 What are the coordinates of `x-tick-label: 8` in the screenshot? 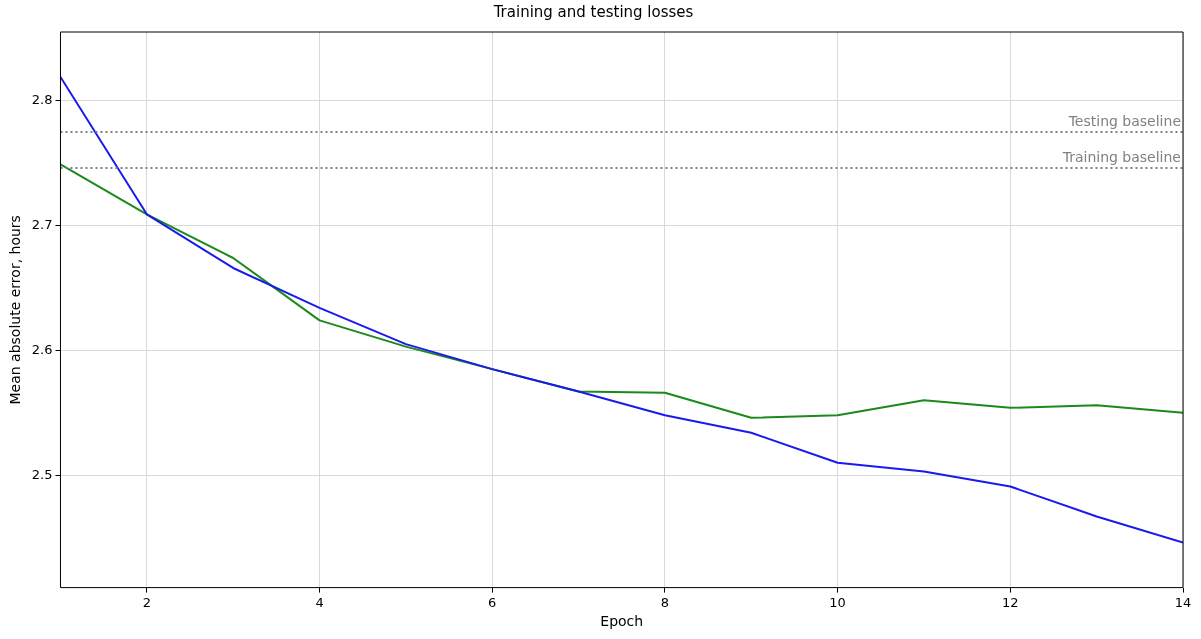 It's located at (665, 602).